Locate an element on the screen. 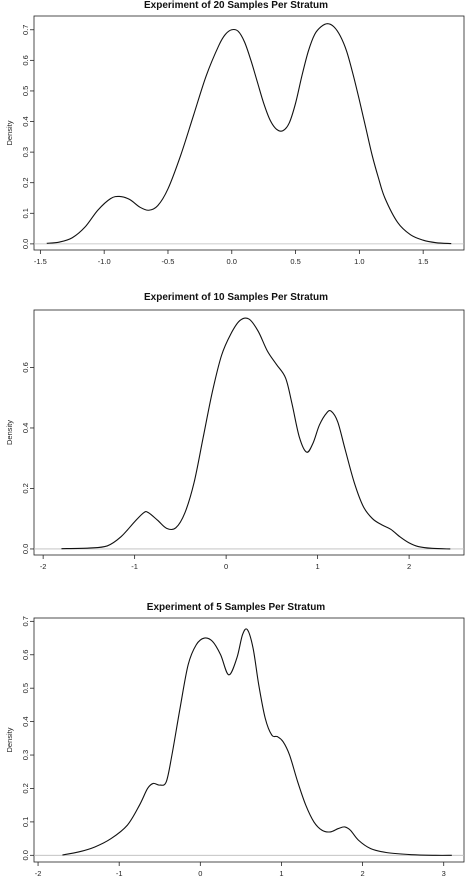  x-tick-label: 3 is located at coordinates (444, 873).